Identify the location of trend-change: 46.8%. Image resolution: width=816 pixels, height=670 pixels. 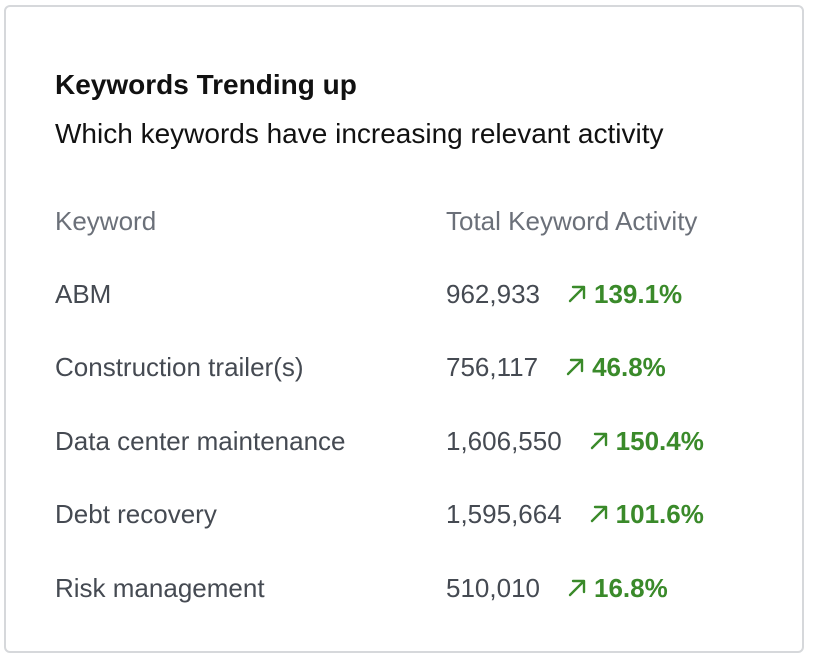
(615, 367).